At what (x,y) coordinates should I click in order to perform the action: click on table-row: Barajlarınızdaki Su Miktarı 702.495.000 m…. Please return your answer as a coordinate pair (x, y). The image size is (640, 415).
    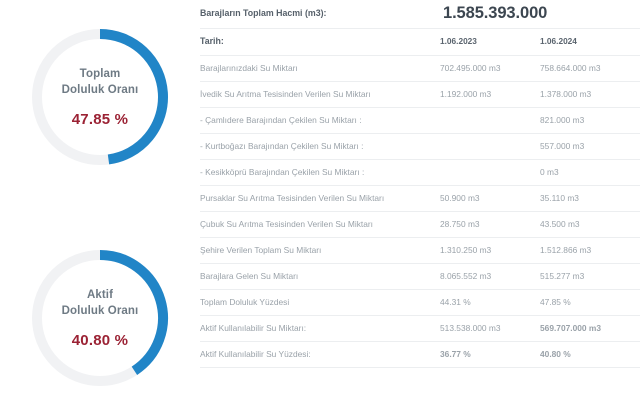
    Looking at the image, I should click on (420, 68).